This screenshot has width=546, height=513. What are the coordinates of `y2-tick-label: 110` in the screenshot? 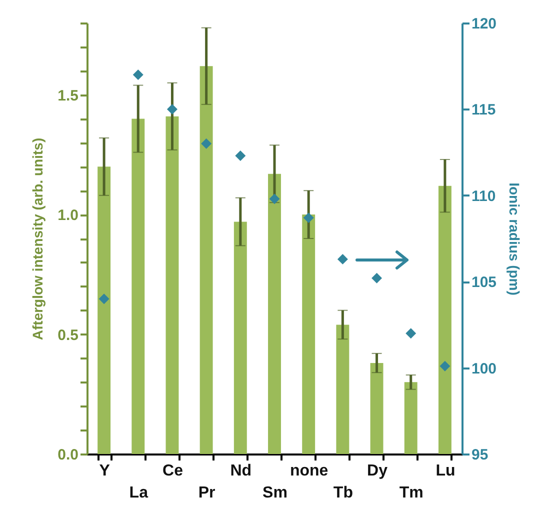 It's located at (484, 196).